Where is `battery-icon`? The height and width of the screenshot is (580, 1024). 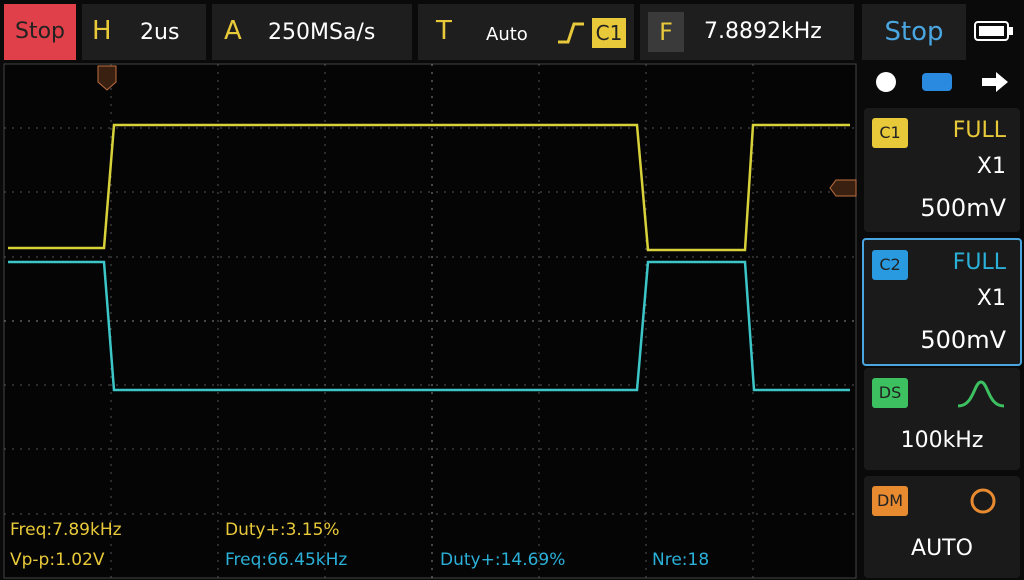 battery-icon is located at coordinates (993, 31).